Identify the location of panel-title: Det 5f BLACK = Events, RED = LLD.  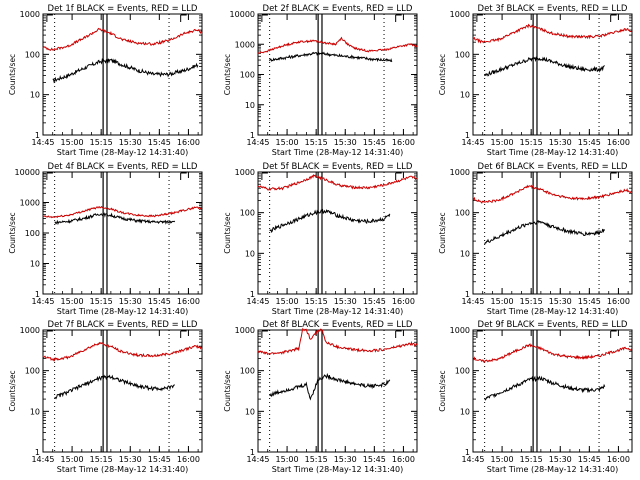
(338, 167).